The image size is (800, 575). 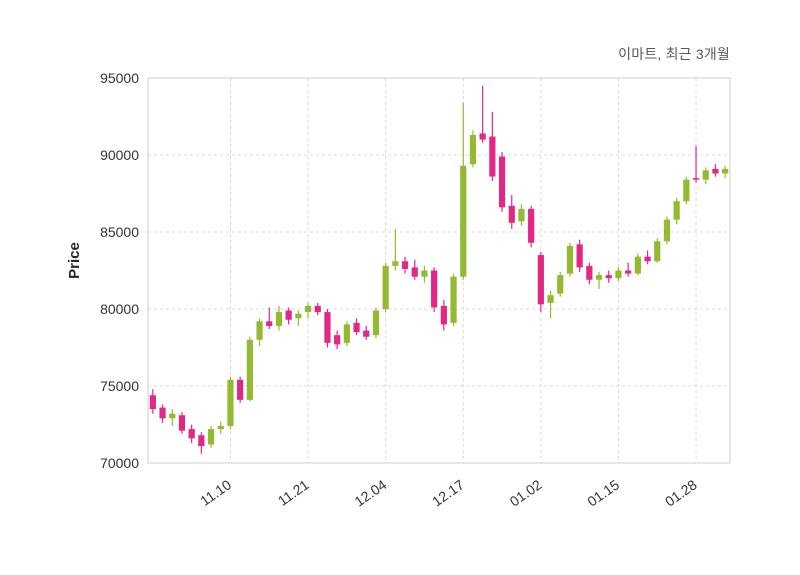 I want to click on x-tick-label: 01.02, so click(x=526, y=492).